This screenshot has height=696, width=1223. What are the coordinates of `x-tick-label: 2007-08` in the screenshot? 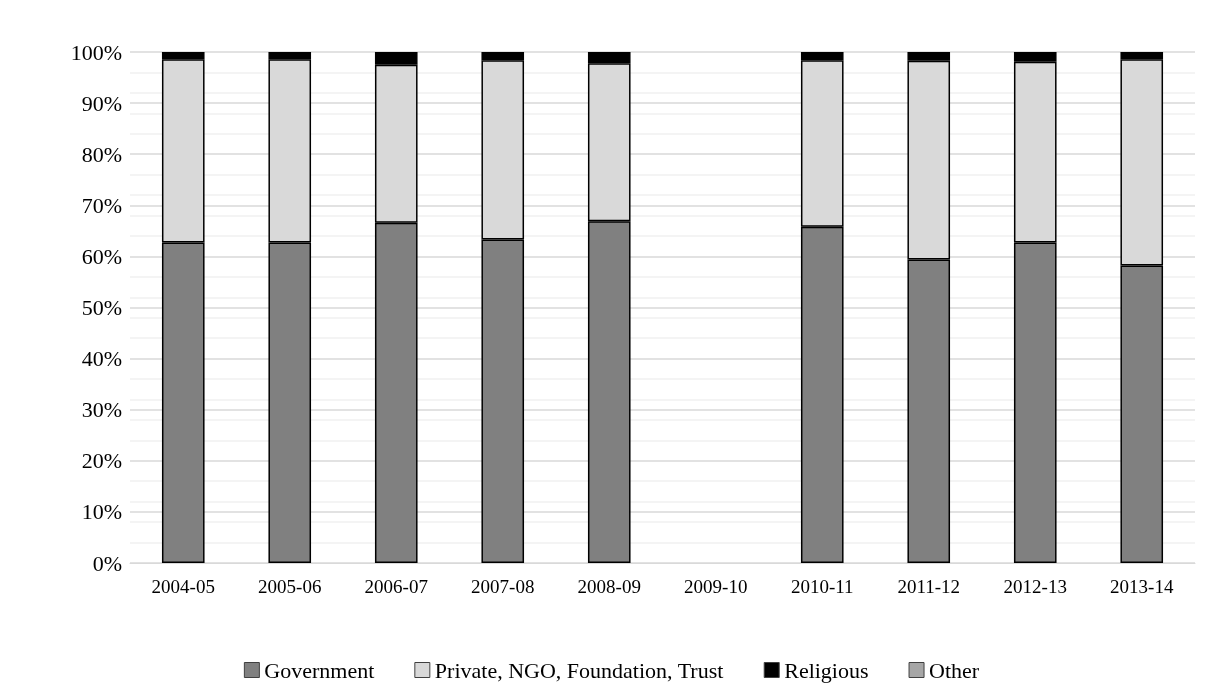 It's located at (503, 586).